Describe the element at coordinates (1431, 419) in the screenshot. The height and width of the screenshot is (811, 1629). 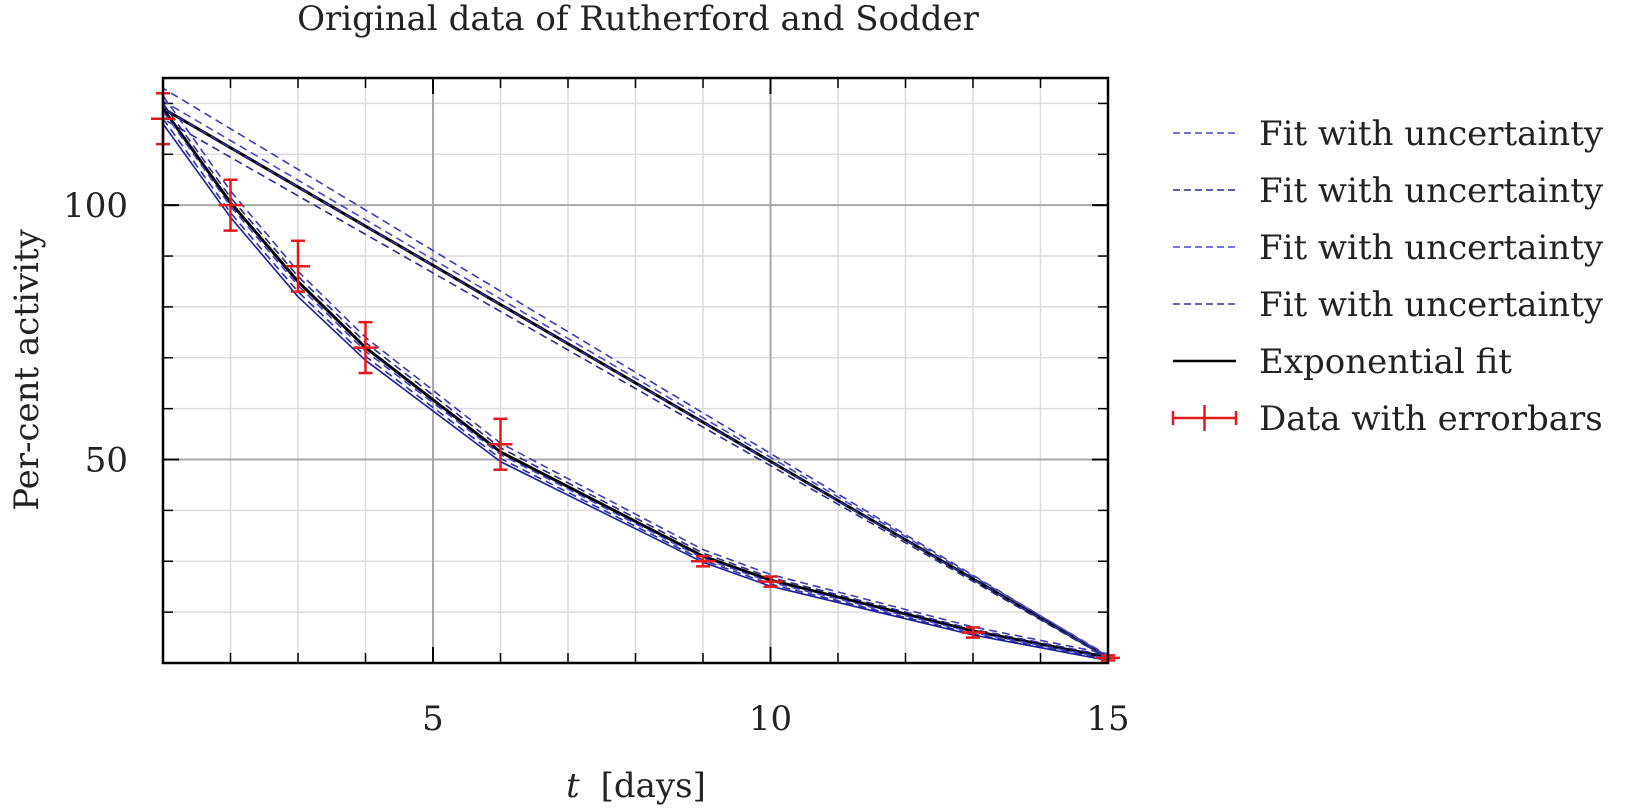
I see `legend-label: Data with errorbars` at that location.